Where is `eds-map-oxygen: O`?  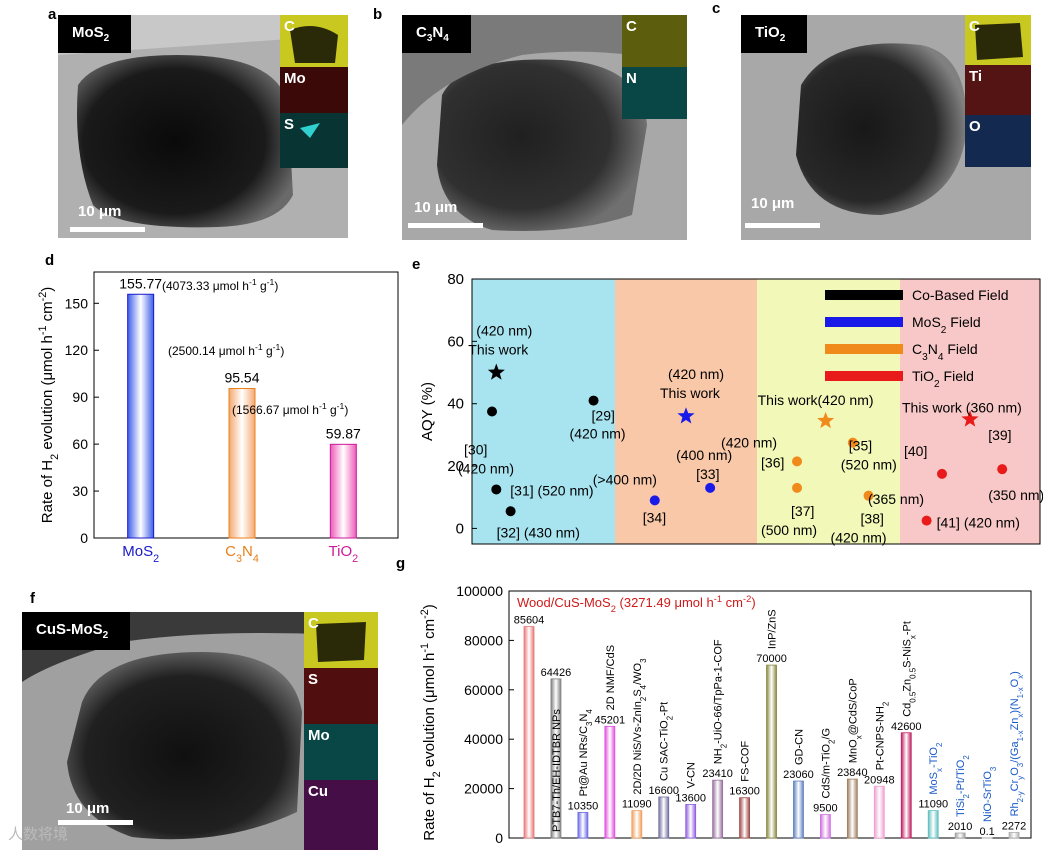
eds-map-oxygen: O is located at coordinates (998, 141).